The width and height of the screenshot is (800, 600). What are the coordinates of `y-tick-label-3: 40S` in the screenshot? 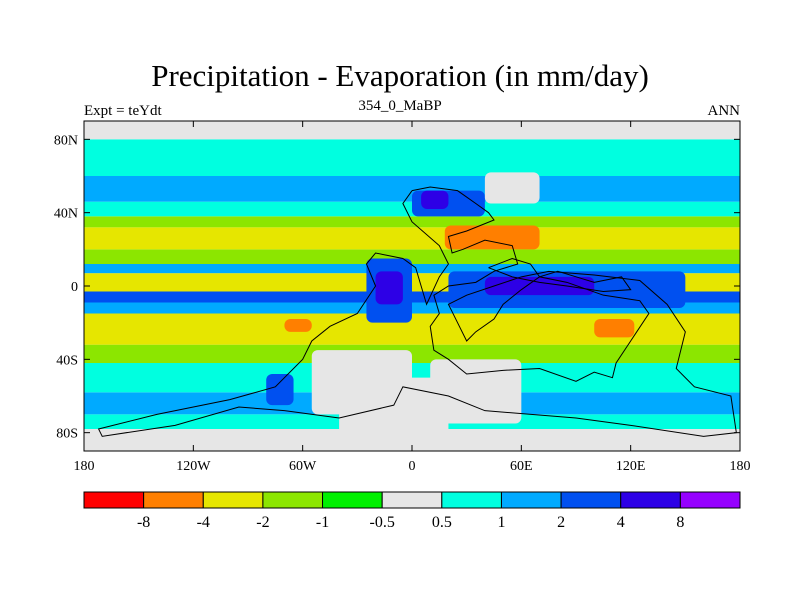 It's located at (67, 360).